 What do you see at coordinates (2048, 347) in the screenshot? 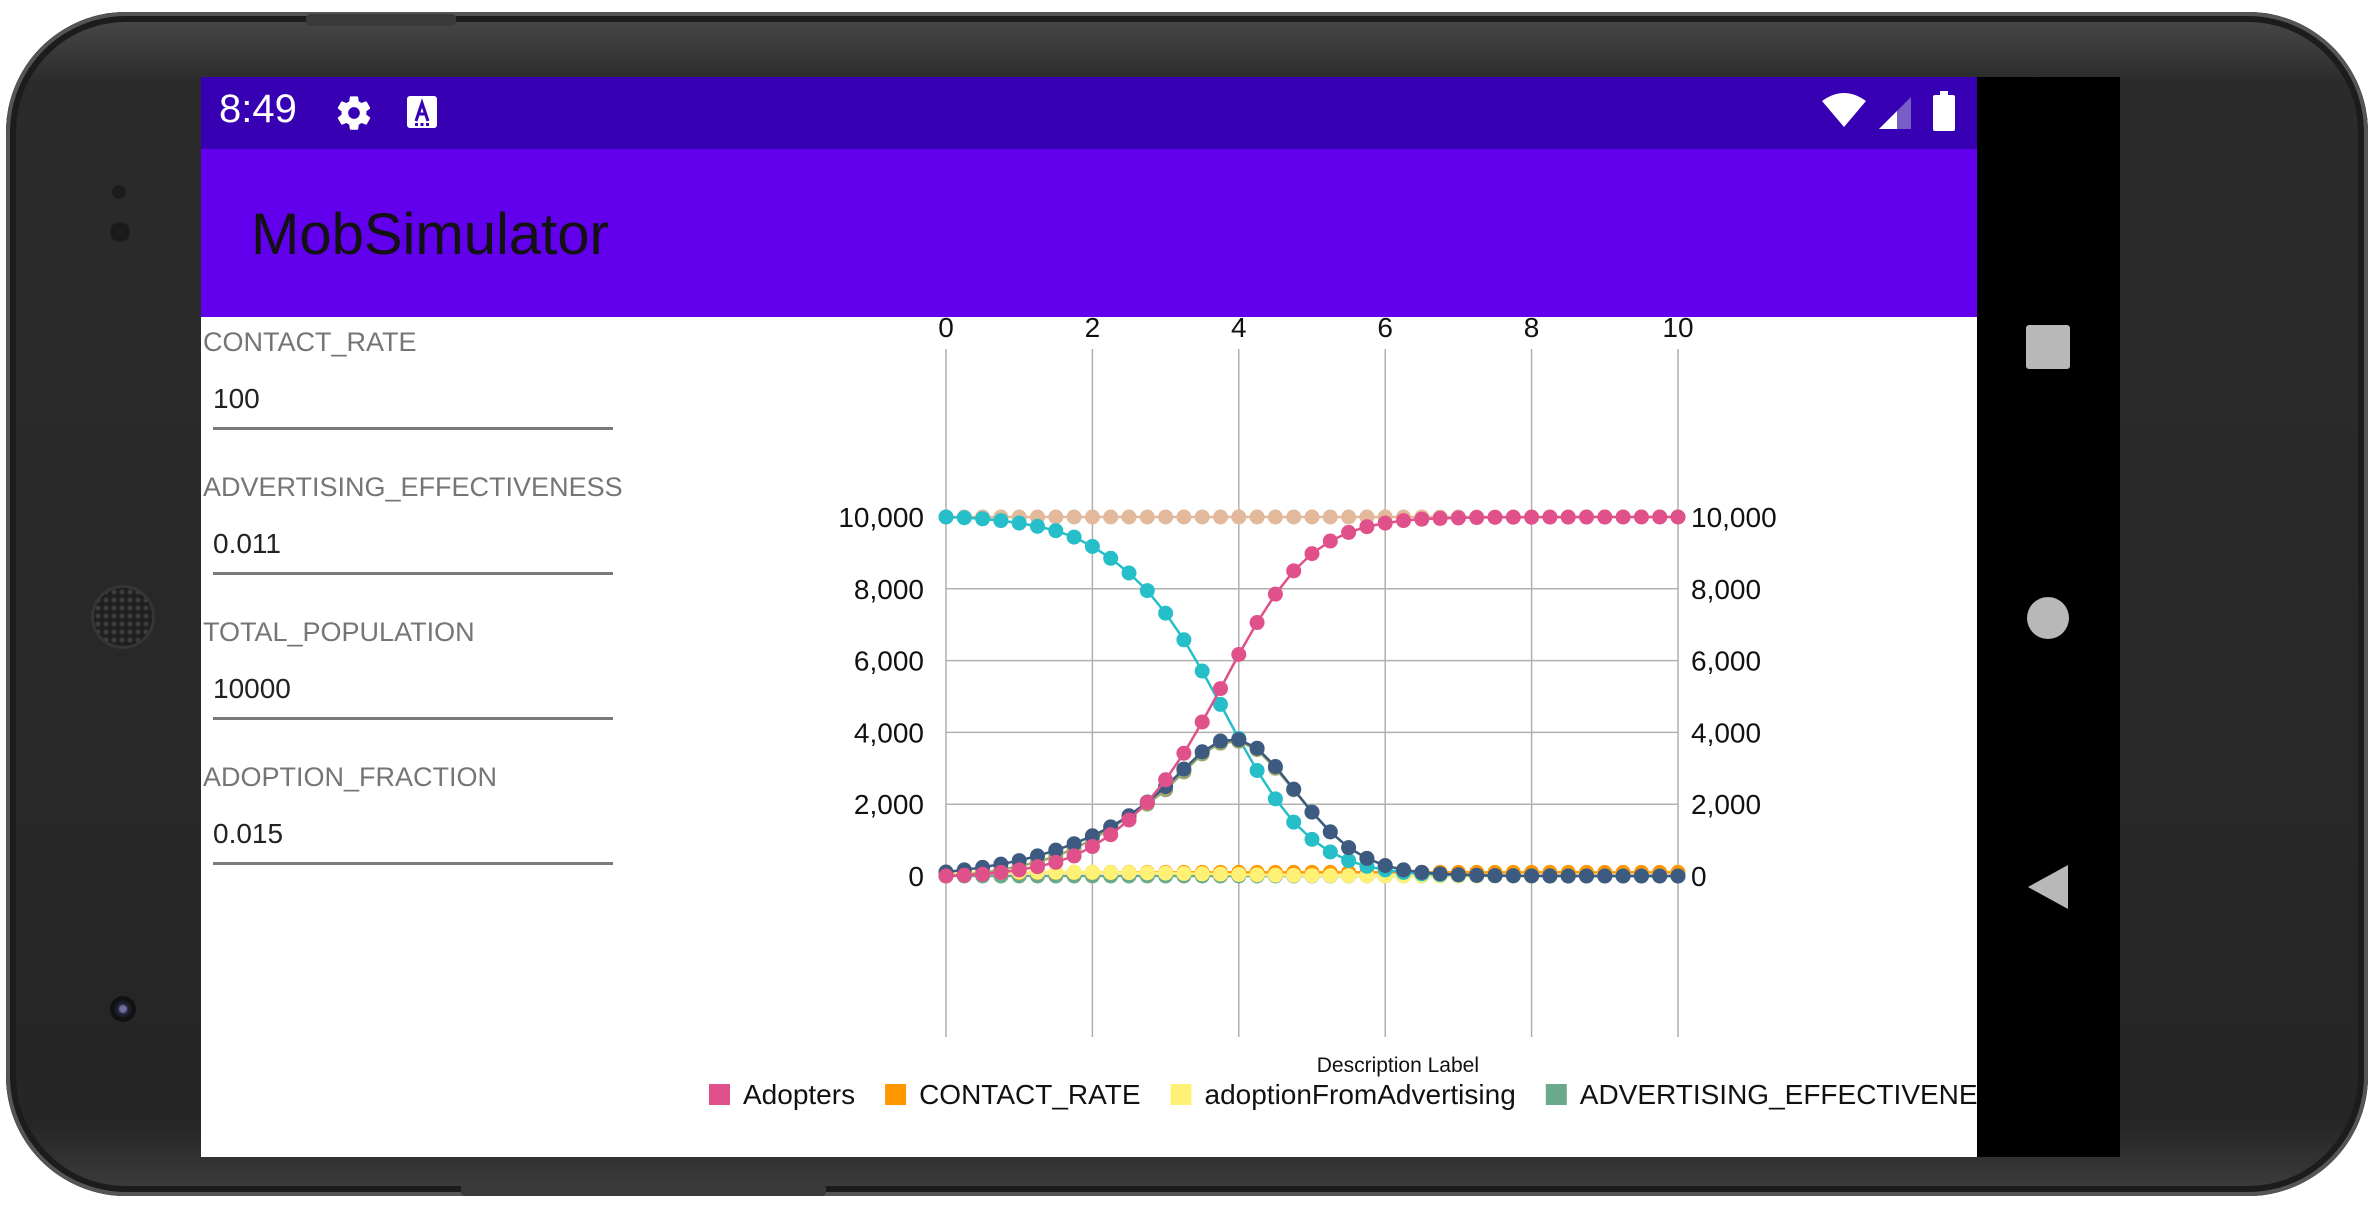
I see `recents-square-icon` at bounding box center [2048, 347].